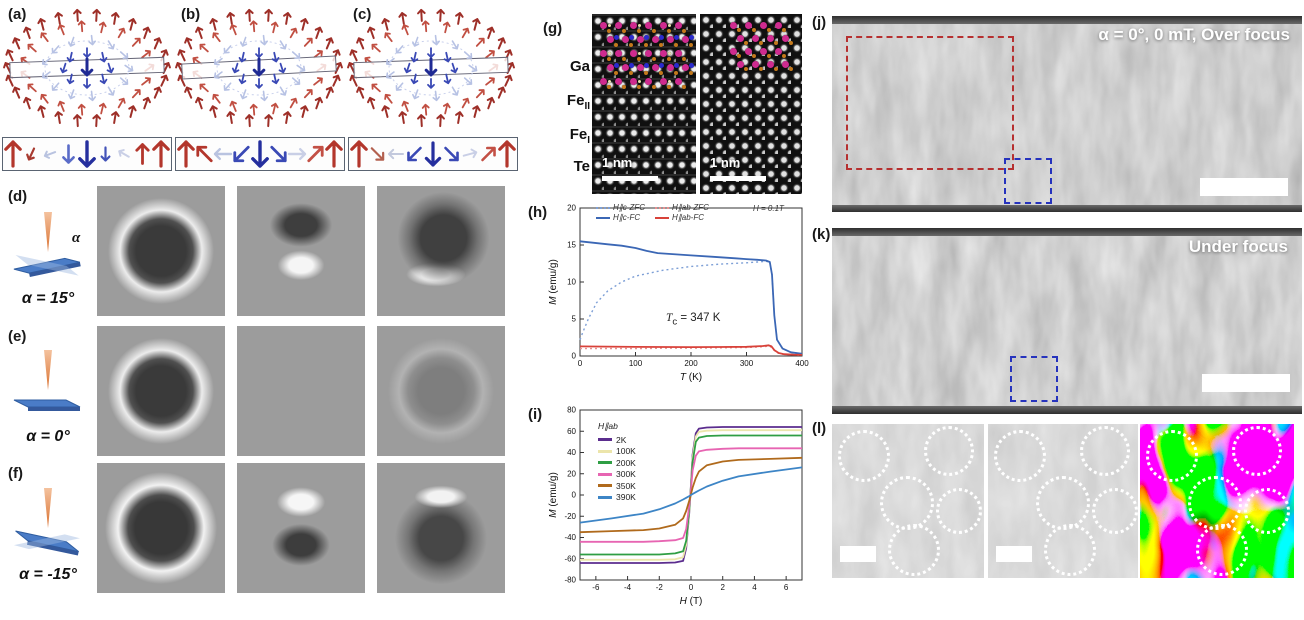  Describe the element at coordinates (574, 319) in the screenshot. I see `svg-text: 5` at that location.